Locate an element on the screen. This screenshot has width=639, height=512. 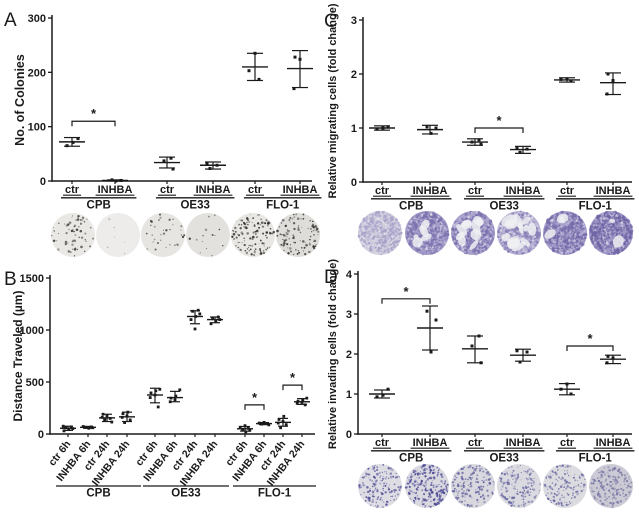
cell-line-label: OE33 is located at coordinates (185, 494).